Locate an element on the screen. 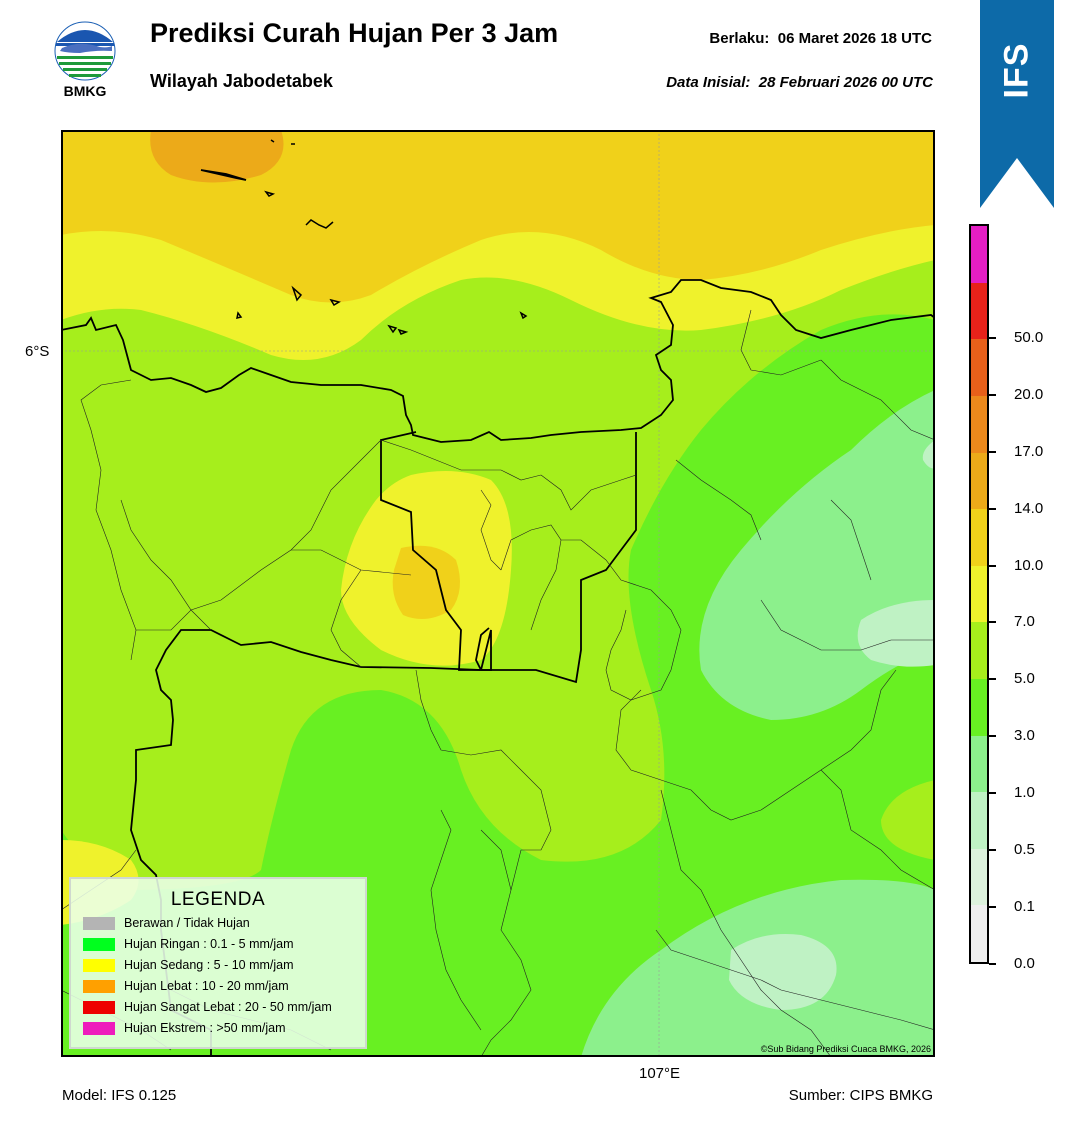 The width and height of the screenshot is (1072, 1128). longitude-tick-label: 107°E is located at coordinates (660, 1073).